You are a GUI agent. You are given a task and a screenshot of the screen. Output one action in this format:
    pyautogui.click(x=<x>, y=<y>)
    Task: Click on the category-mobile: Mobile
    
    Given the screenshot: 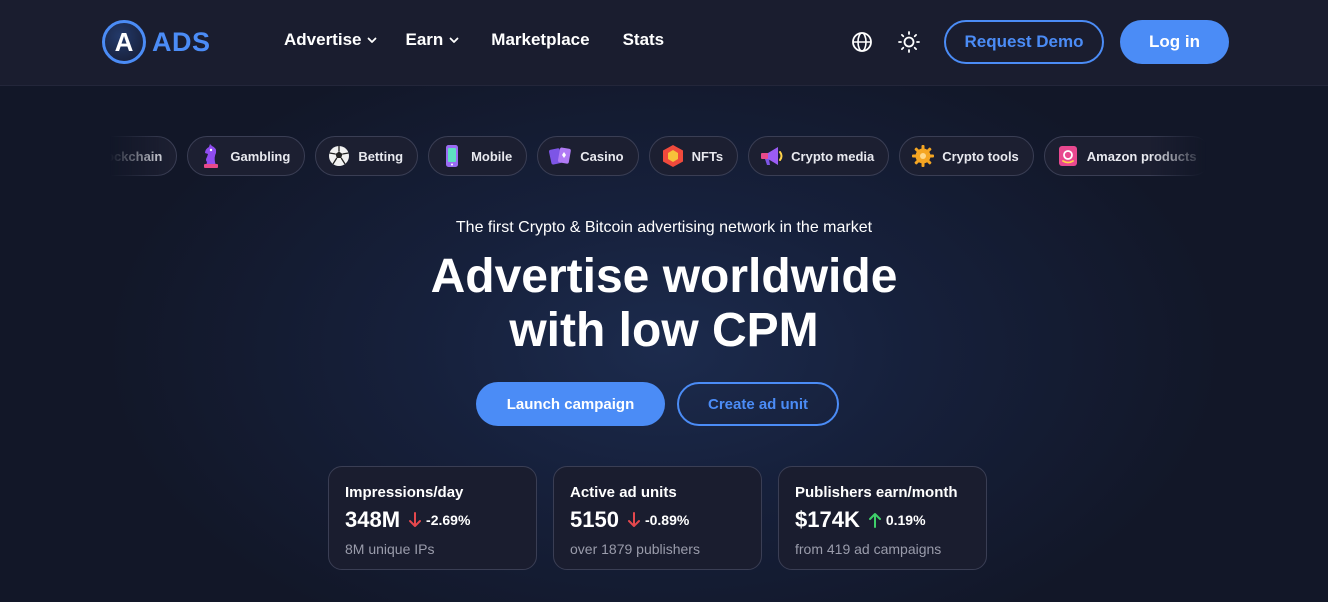 What is the action you would take?
    pyautogui.click(x=478, y=156)
    